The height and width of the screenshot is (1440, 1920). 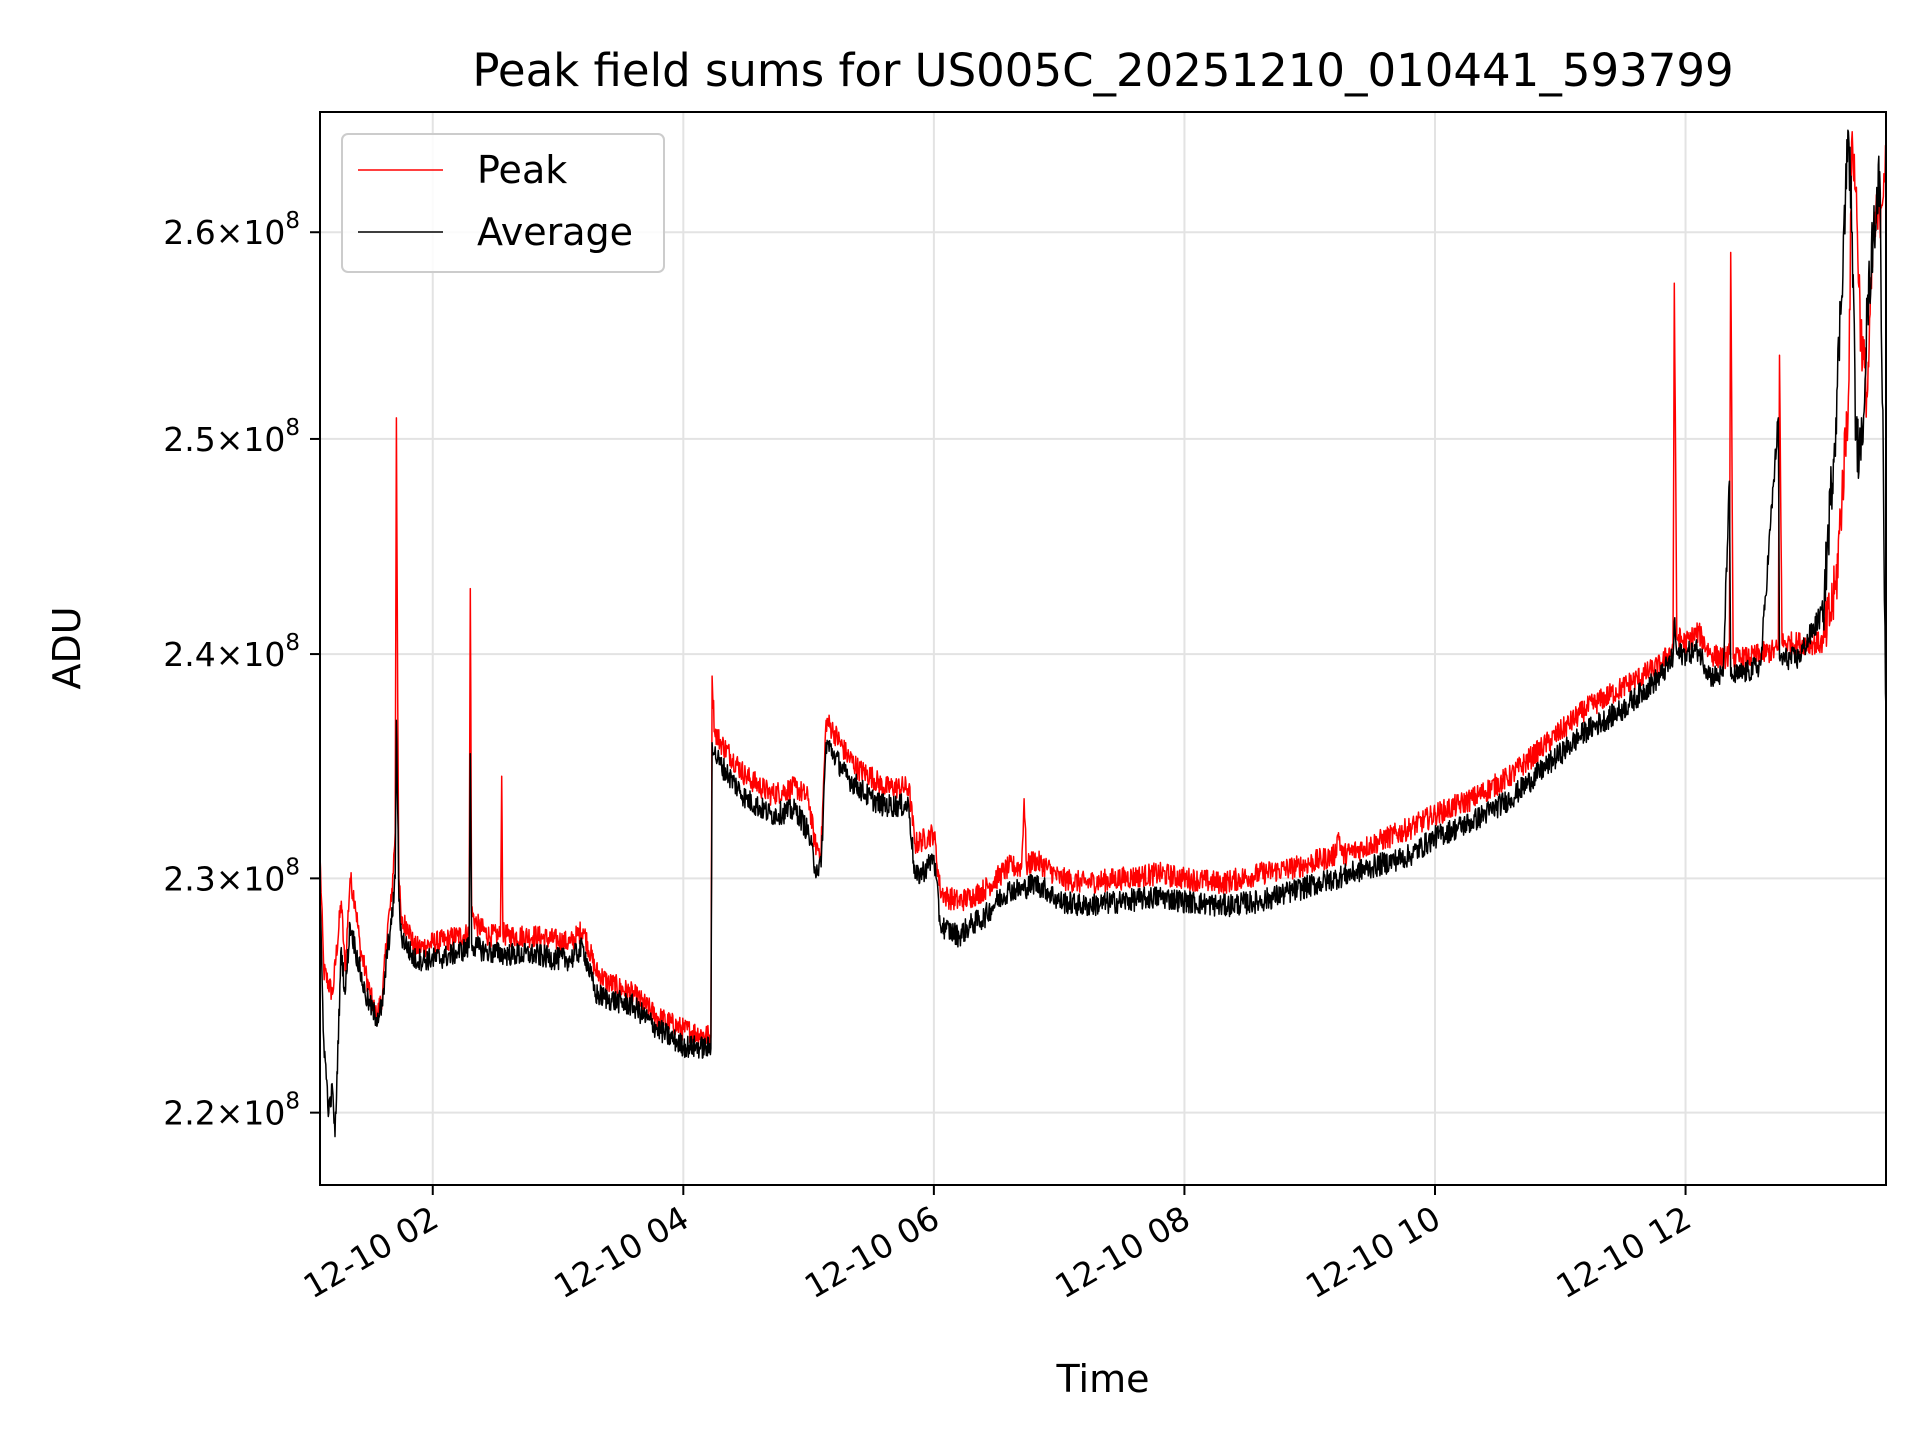 What do you see at coordinates (231, 652) in the screenshot?
I see `y-tick-label: 2.4×108` at bounding box center [231, 652].